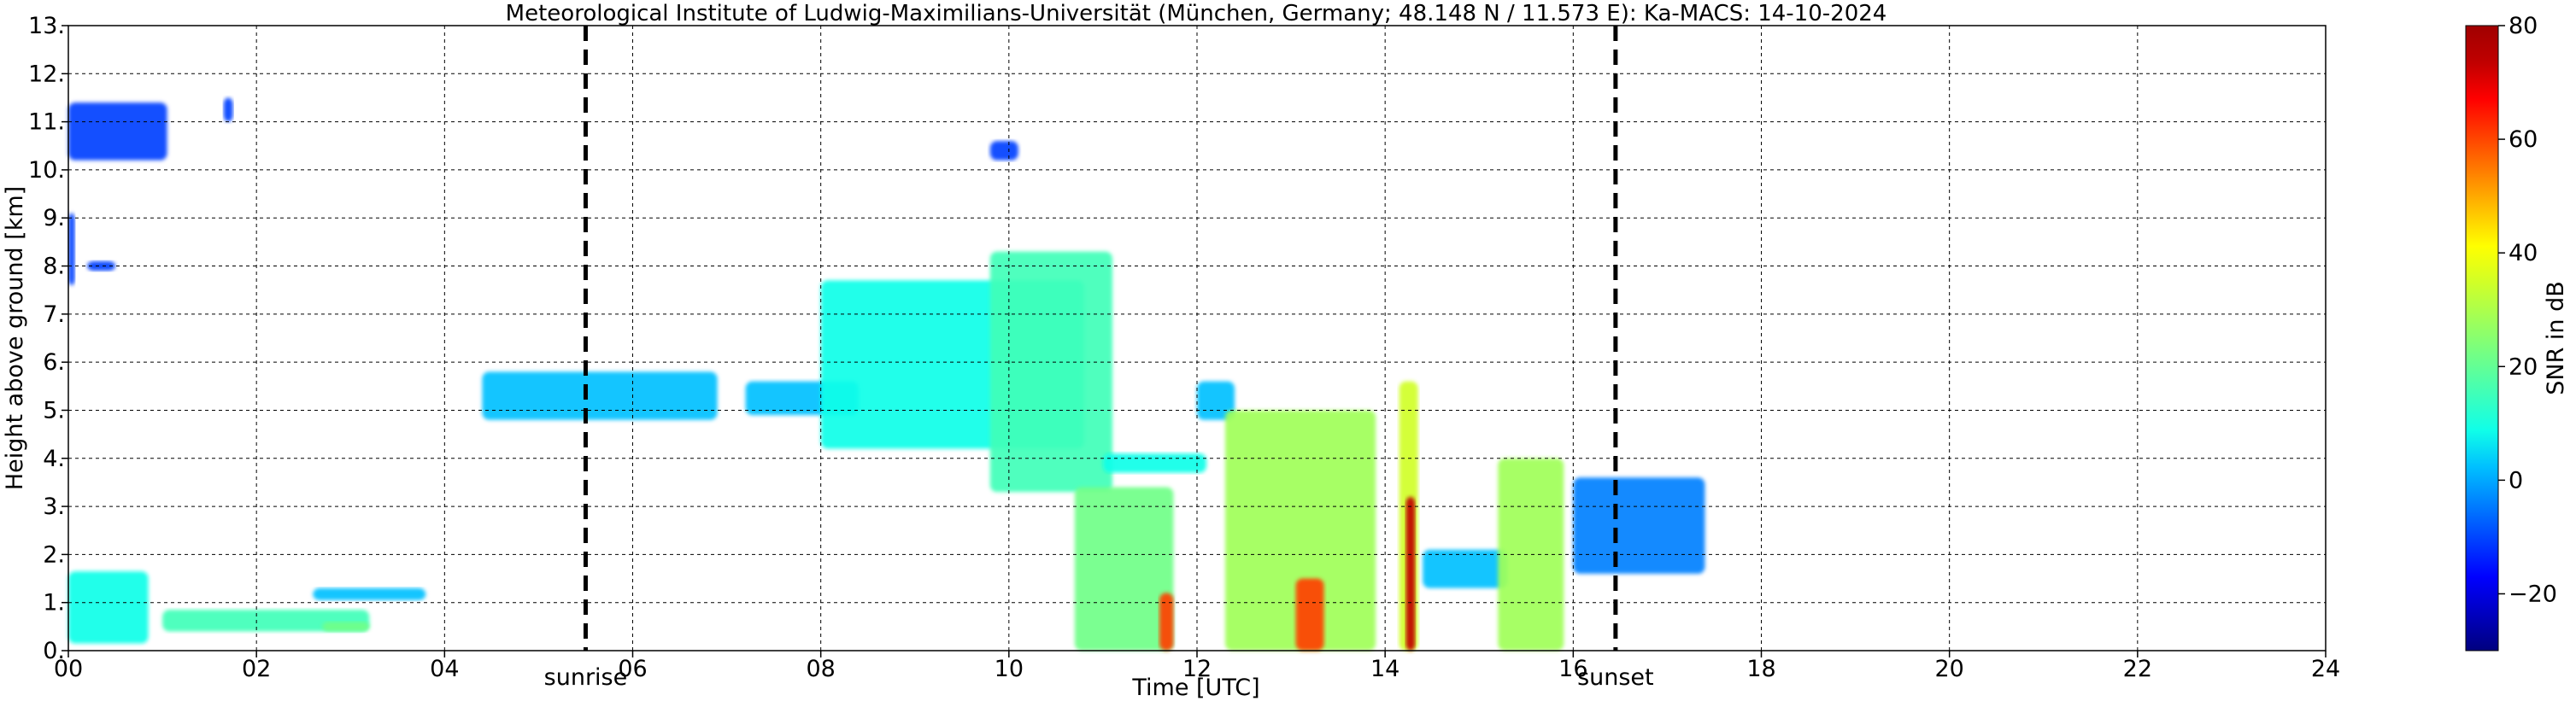  Describe the element at coordinates (1760, 669) in the screenshot. I see `x-tick-label: 18` at that location.